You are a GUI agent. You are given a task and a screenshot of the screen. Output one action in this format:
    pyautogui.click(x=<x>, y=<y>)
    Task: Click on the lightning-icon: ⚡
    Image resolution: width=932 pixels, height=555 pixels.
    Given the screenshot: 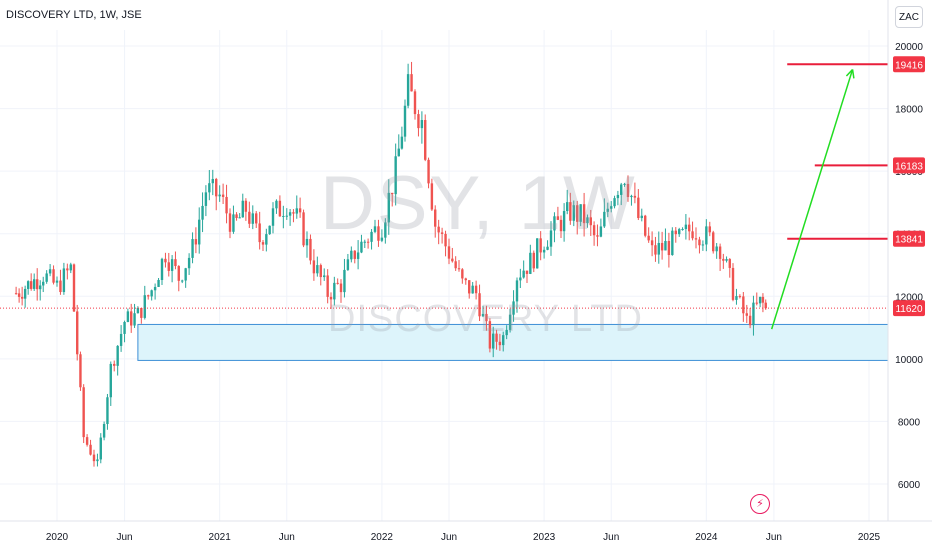 What is the action you would take?
    pyautogui.click(x=760, y=504)
    